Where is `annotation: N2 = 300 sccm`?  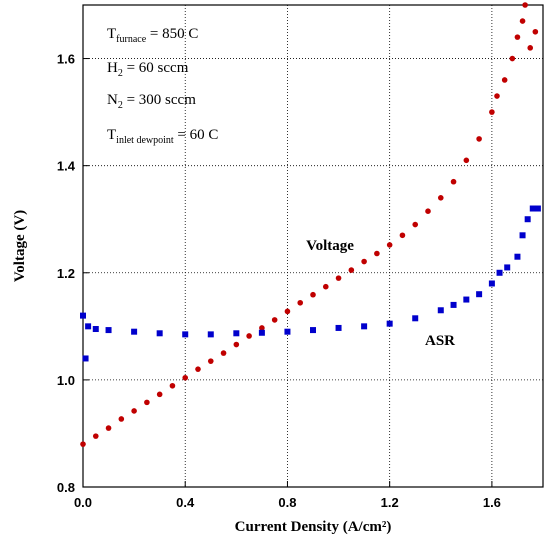
annotation: N2 = 300 sccm is located at coordinates (151, 101).